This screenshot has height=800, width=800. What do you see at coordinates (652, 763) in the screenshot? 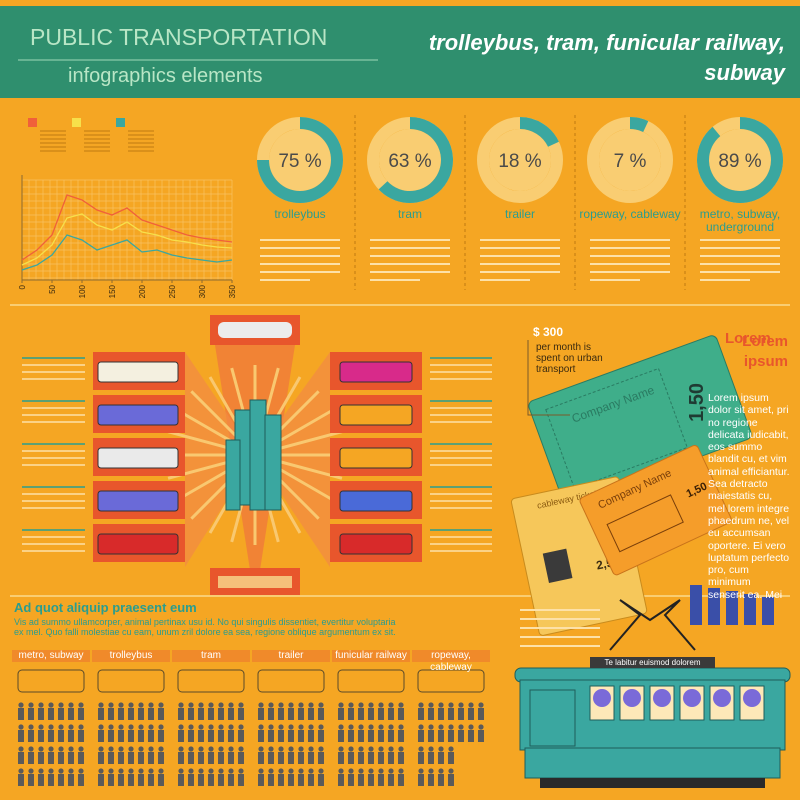
I see `tram-base` at bounding box center [652, 763].